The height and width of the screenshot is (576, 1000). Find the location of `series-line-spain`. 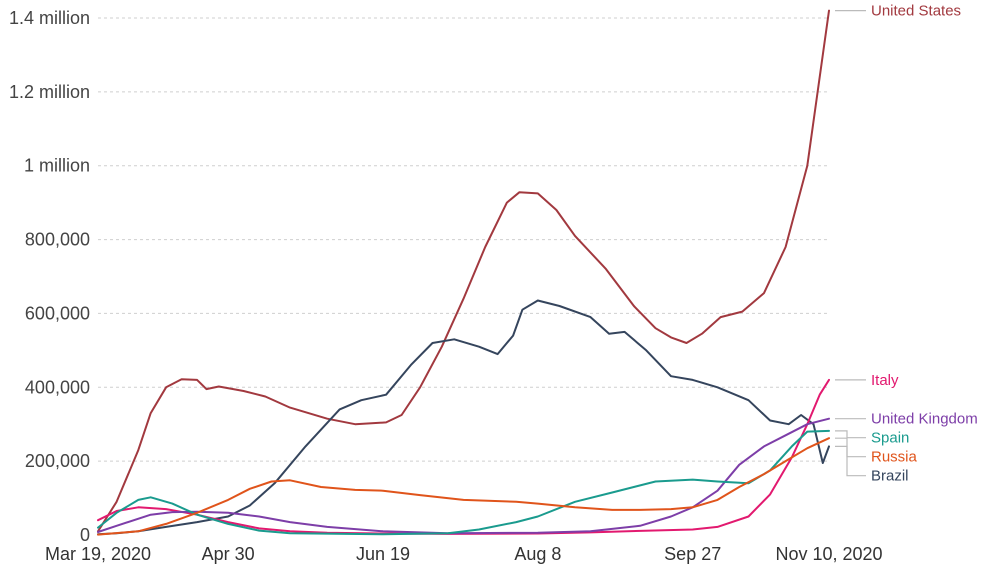

series-line-spain is located at coordinates (463, 482).